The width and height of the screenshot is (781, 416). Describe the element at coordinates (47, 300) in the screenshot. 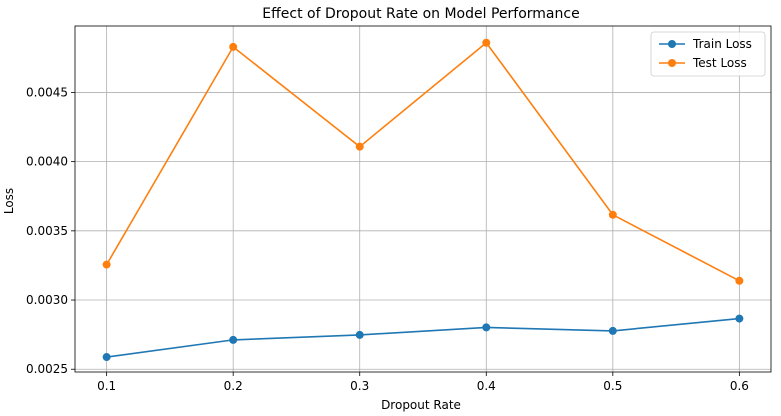

I see `y-tick-label: 0.0030` at that location.